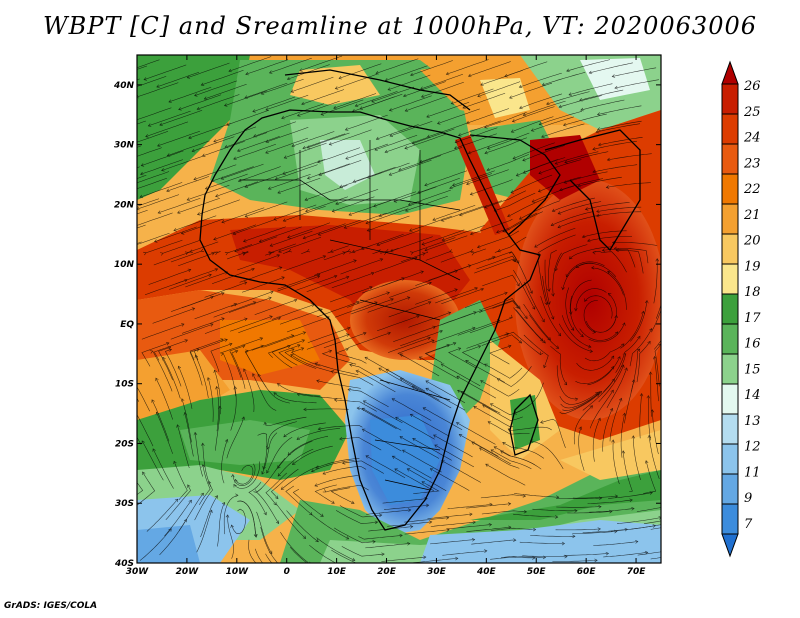  Describe the element at coordinates (752, 266) in the screenshot. I see `colorbar-label: 19` at that location.